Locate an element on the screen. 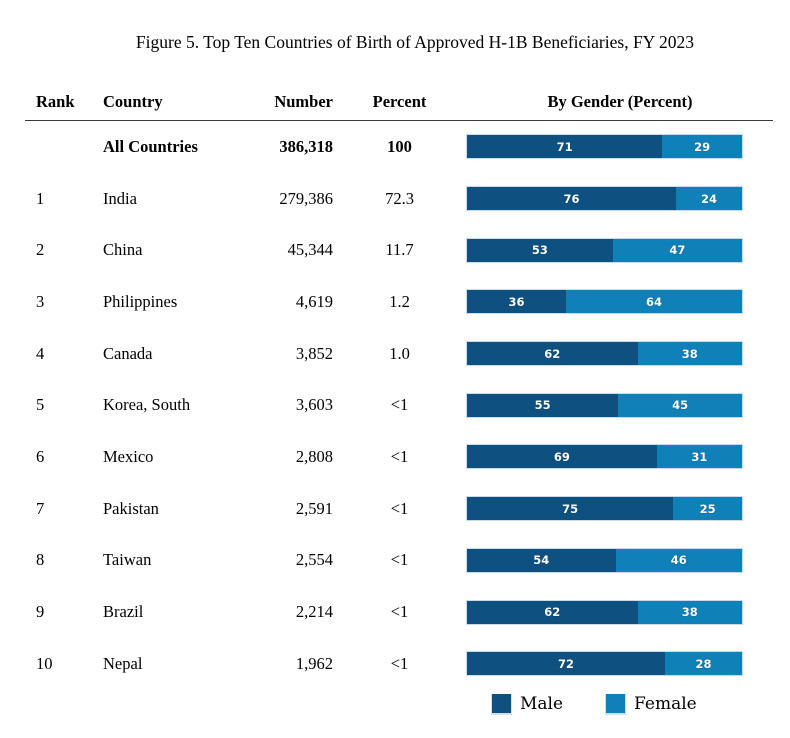  table-row: 7 Pakistan 2,591 <1 75 25 is located at coordinates (399, 509).